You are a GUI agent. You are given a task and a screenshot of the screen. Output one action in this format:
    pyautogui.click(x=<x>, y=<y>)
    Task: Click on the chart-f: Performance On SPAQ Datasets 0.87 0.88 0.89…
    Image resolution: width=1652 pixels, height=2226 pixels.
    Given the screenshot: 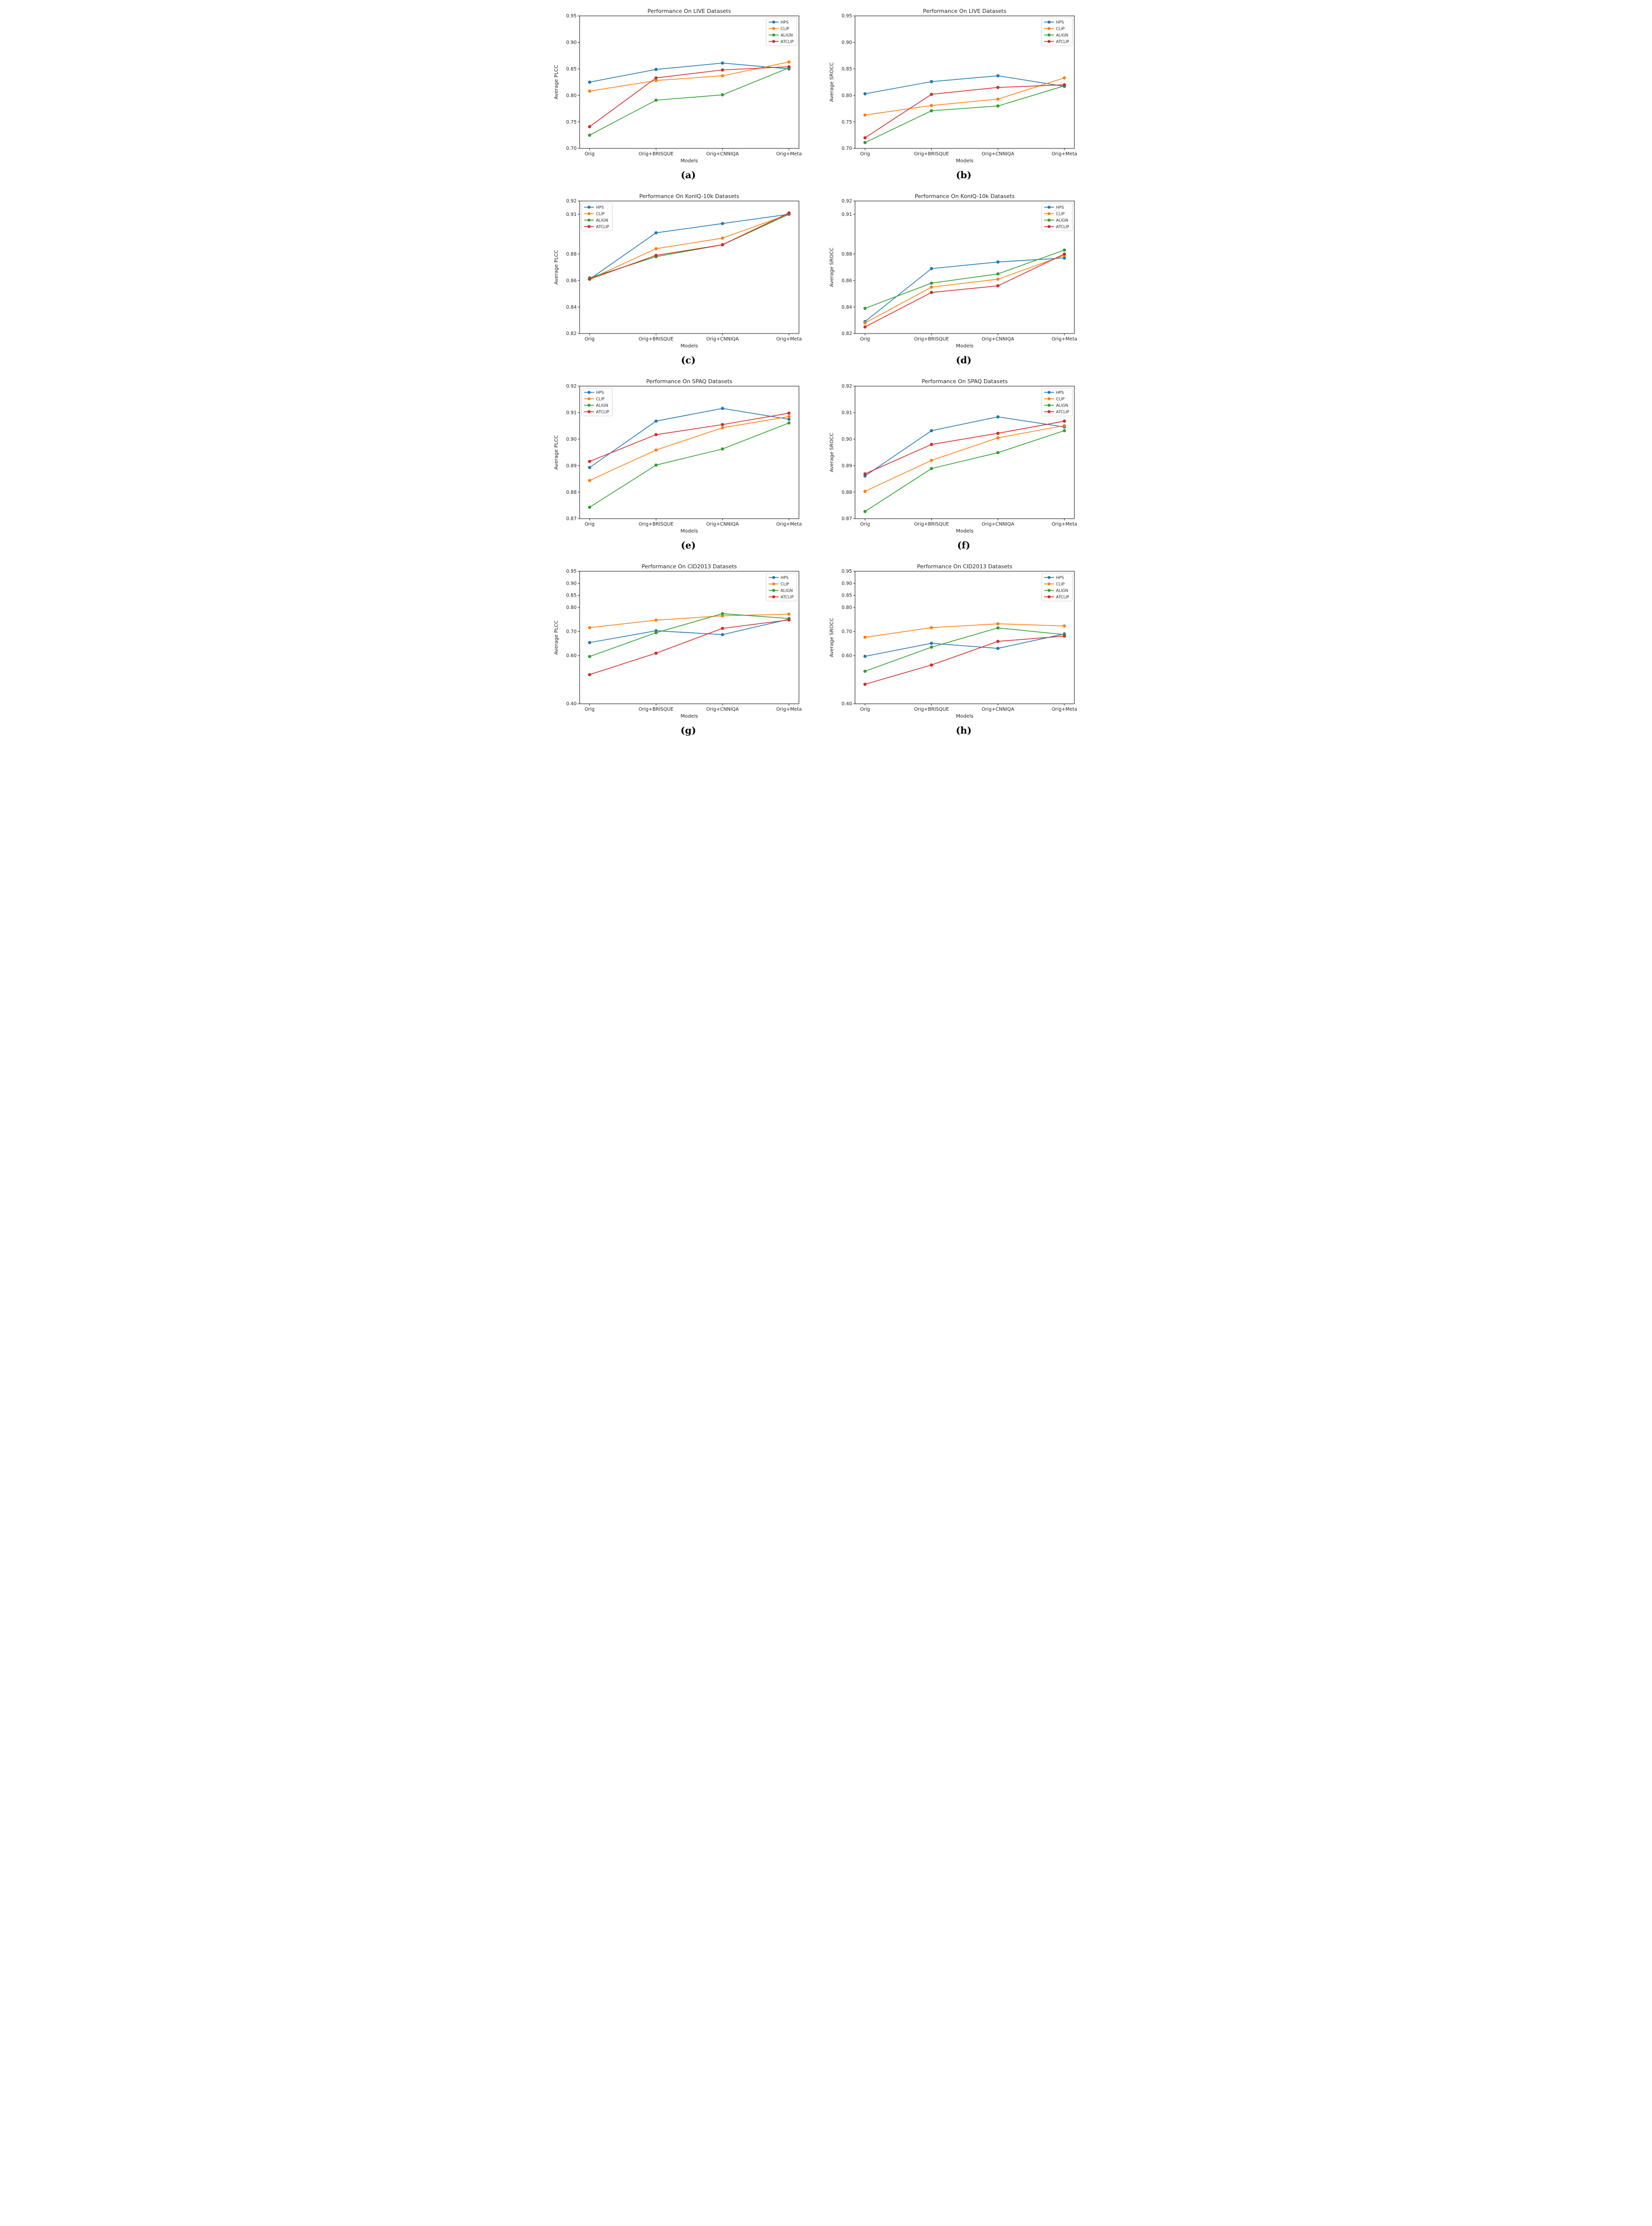 What is the action you would take?
    pyautogui.click(x=964, y=462)
    